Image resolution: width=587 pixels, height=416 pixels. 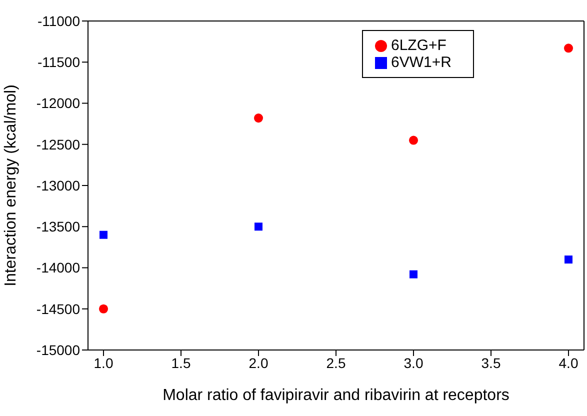 I want to click on y-tick-label: -11000, so click(x=58, y=20).